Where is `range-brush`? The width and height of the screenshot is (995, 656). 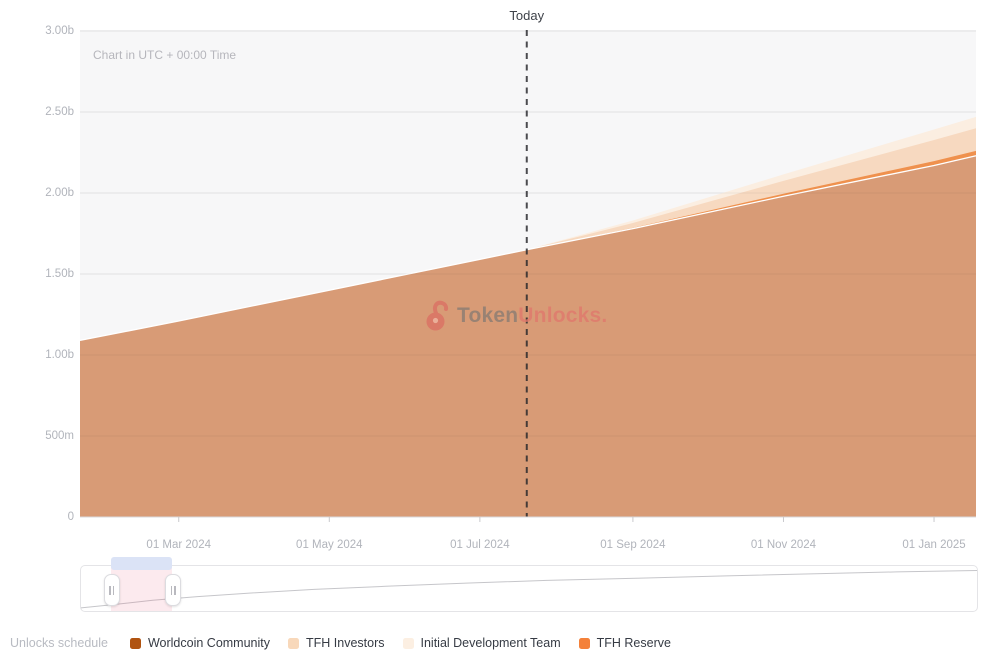 range-brush is located at coordinates (529, 584).